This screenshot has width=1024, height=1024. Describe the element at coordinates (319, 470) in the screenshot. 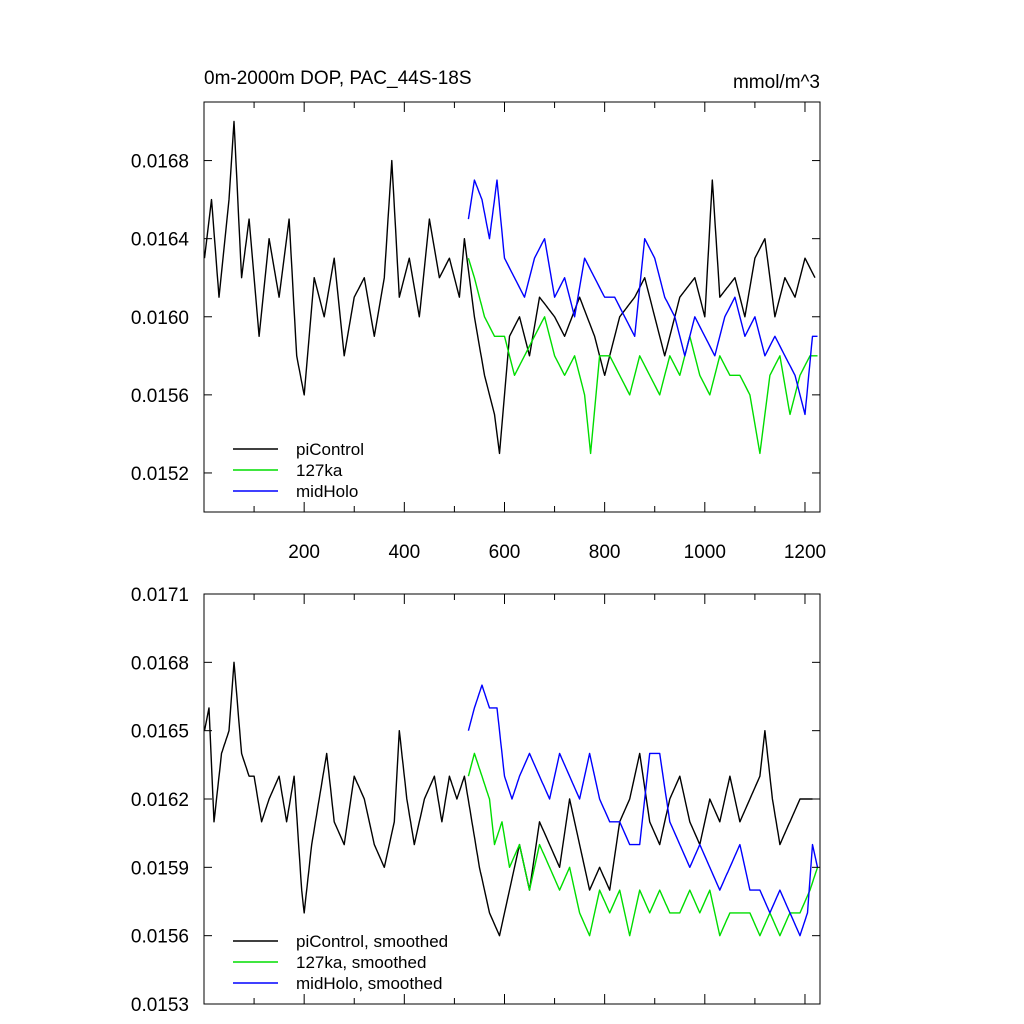

I see `legend-label-127ka: 127ka` at that location.